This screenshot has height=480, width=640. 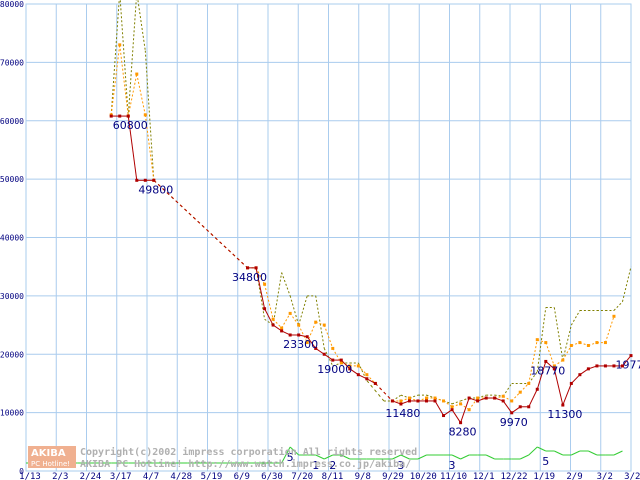 I want to click on min-price-label: 19770, so click(x=628, y=365).